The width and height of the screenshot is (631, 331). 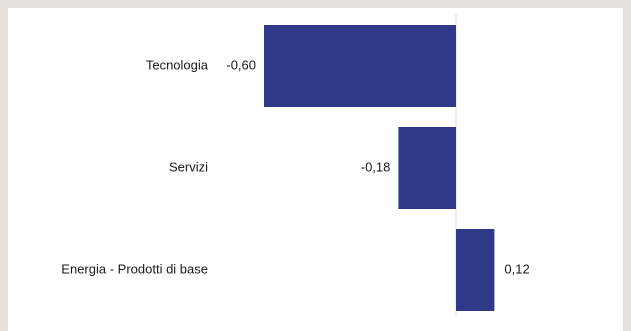 I want to click on value-label-2: 0,12, so click(x=516, y=268).